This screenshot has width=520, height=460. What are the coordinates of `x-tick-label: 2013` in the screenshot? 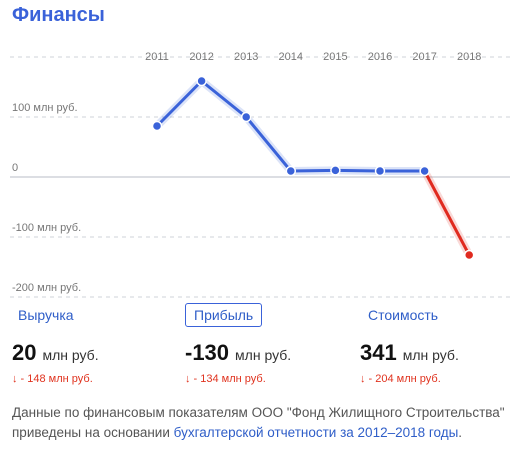 It's located at (246, 57).